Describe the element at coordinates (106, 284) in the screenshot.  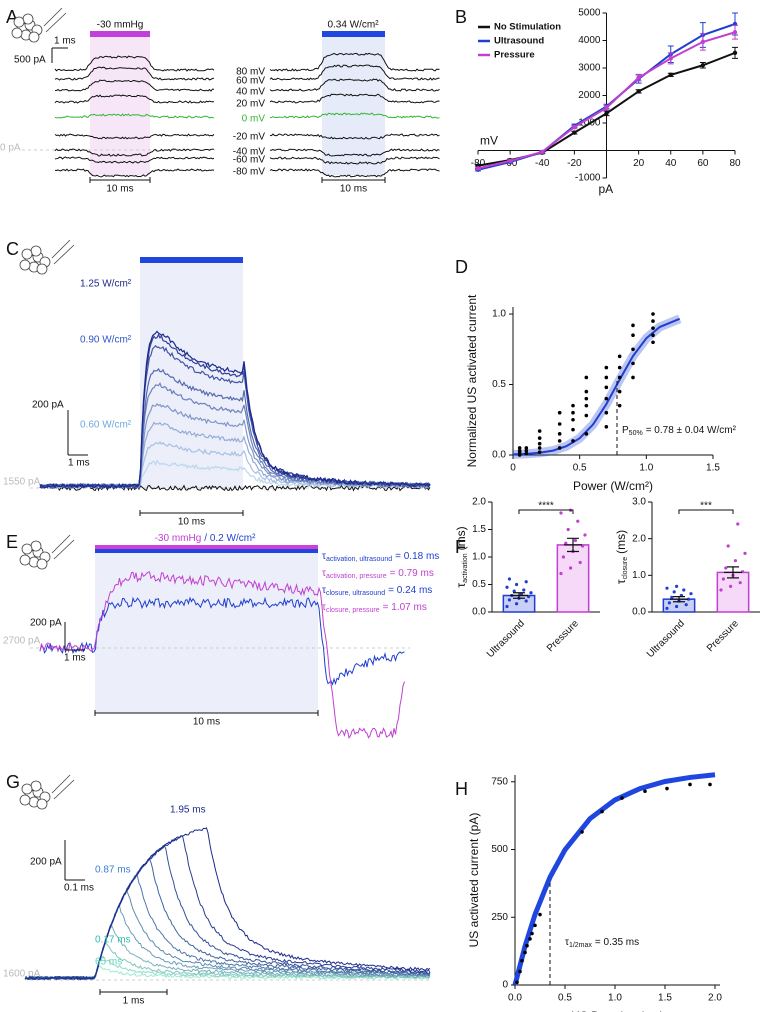
I see `intensity-label: 1.25 W/cm²` at that location.